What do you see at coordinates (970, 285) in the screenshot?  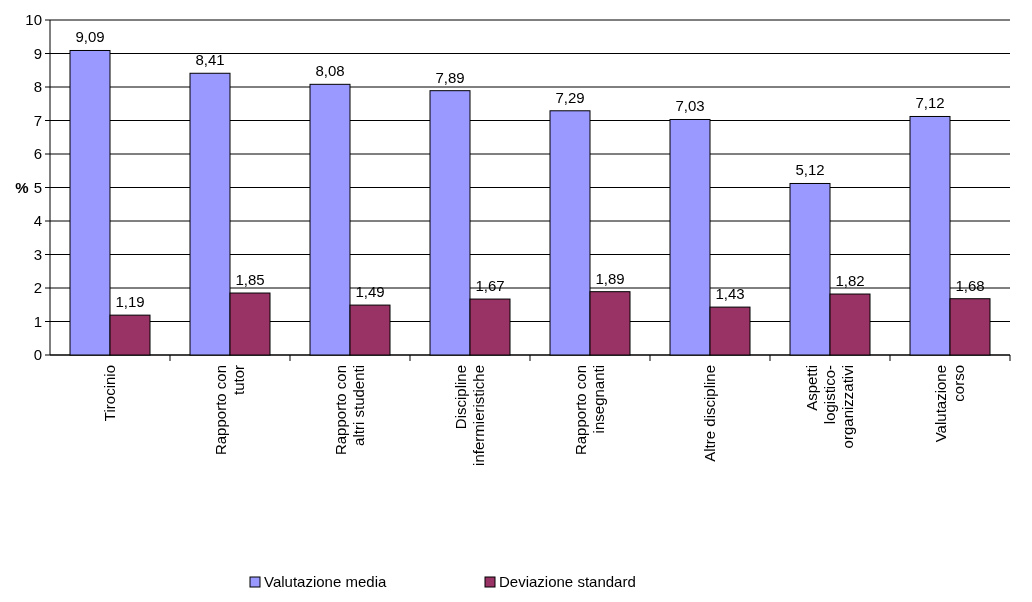 I see `data-label: 1,68` at bounding box center [970, 285].